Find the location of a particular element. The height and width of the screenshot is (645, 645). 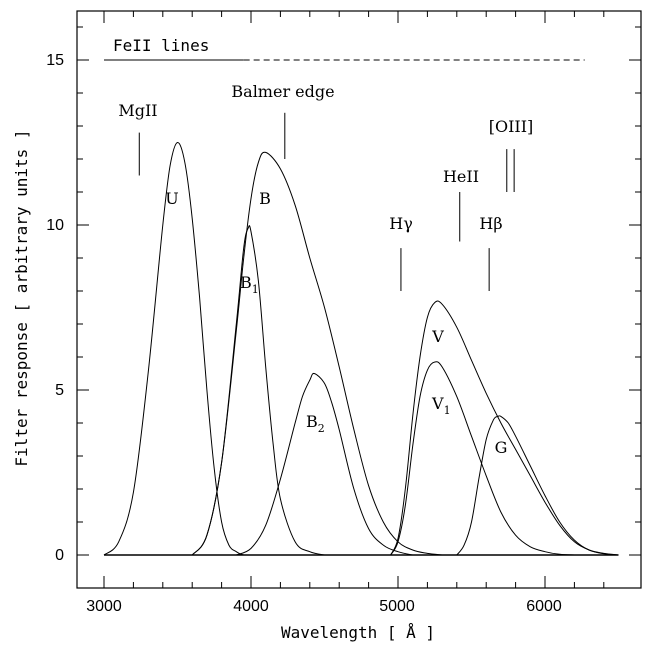

filter-curve-b1 is located at coordinates (258, 390).